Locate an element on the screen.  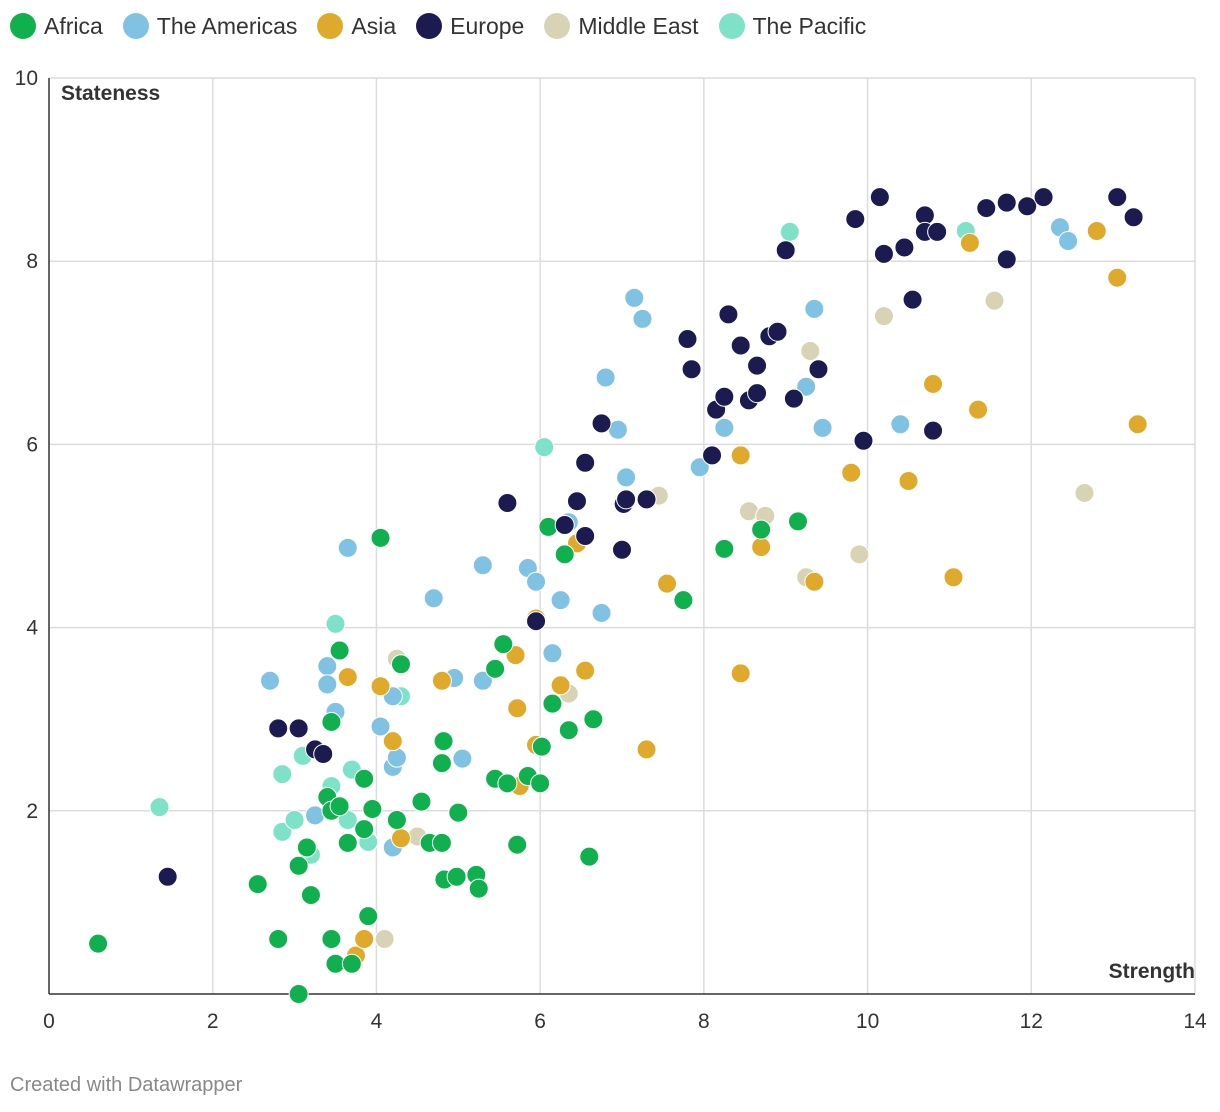
legend-item-europe: Europe is located at coordinates (470, 26).